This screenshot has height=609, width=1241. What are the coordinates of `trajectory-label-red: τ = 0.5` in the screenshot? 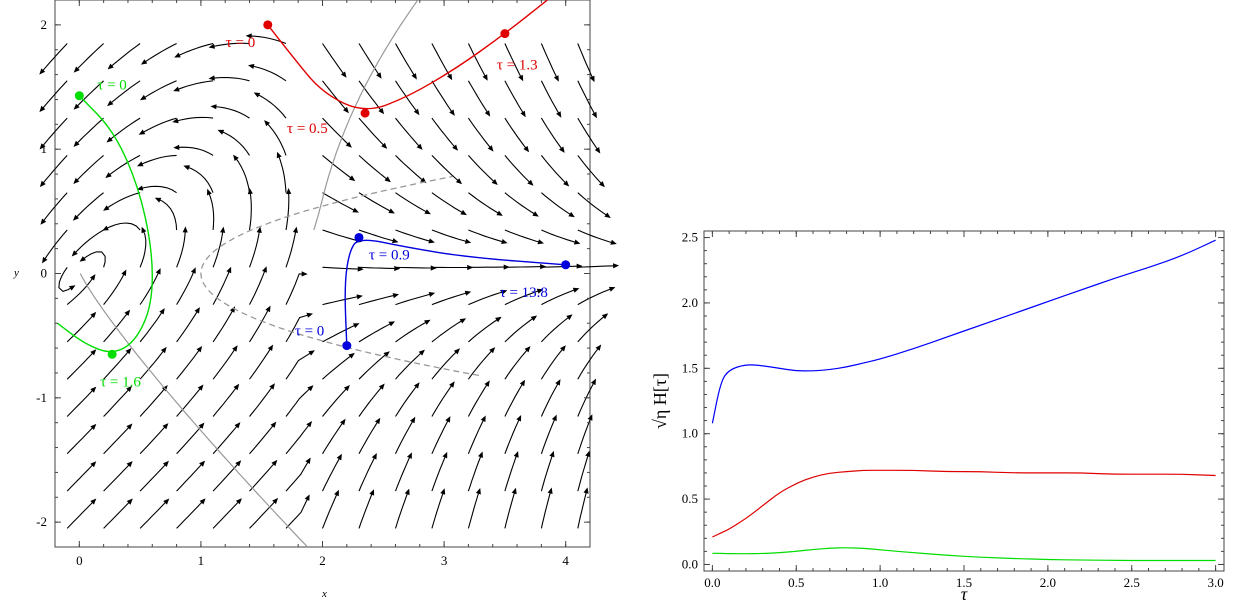 It's located at (307, 129).